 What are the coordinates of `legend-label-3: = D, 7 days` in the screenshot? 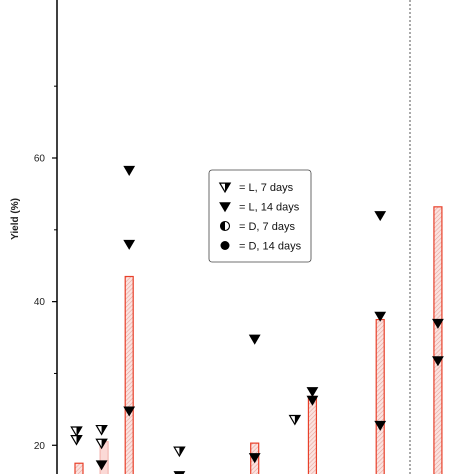 It's located at (267, 227).